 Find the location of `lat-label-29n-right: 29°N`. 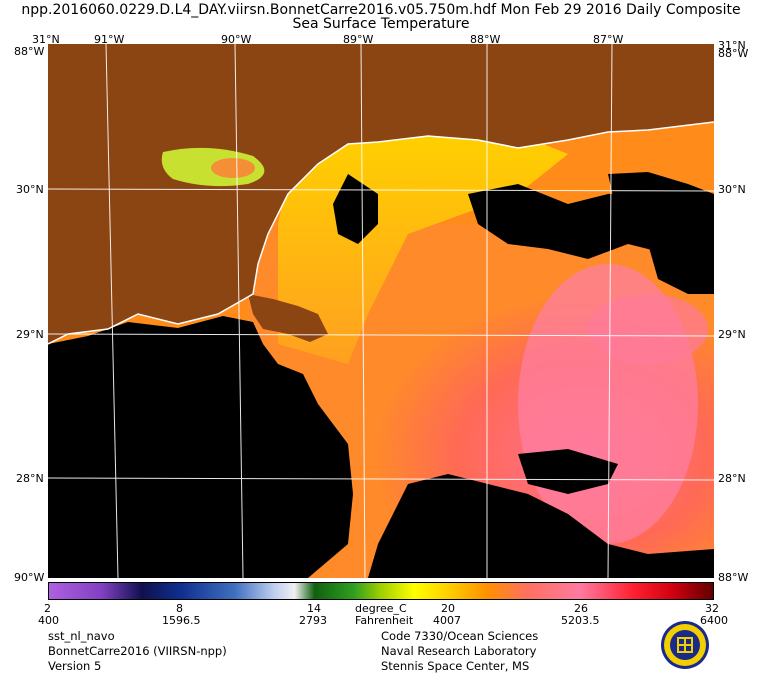

lat-label-29n-right: 29°N is located at coordinates (732, 334).